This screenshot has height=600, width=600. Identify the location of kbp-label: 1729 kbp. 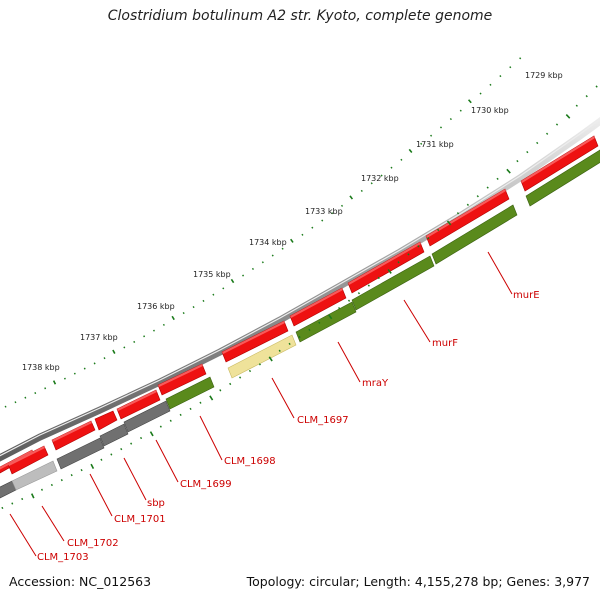
(544, 75).